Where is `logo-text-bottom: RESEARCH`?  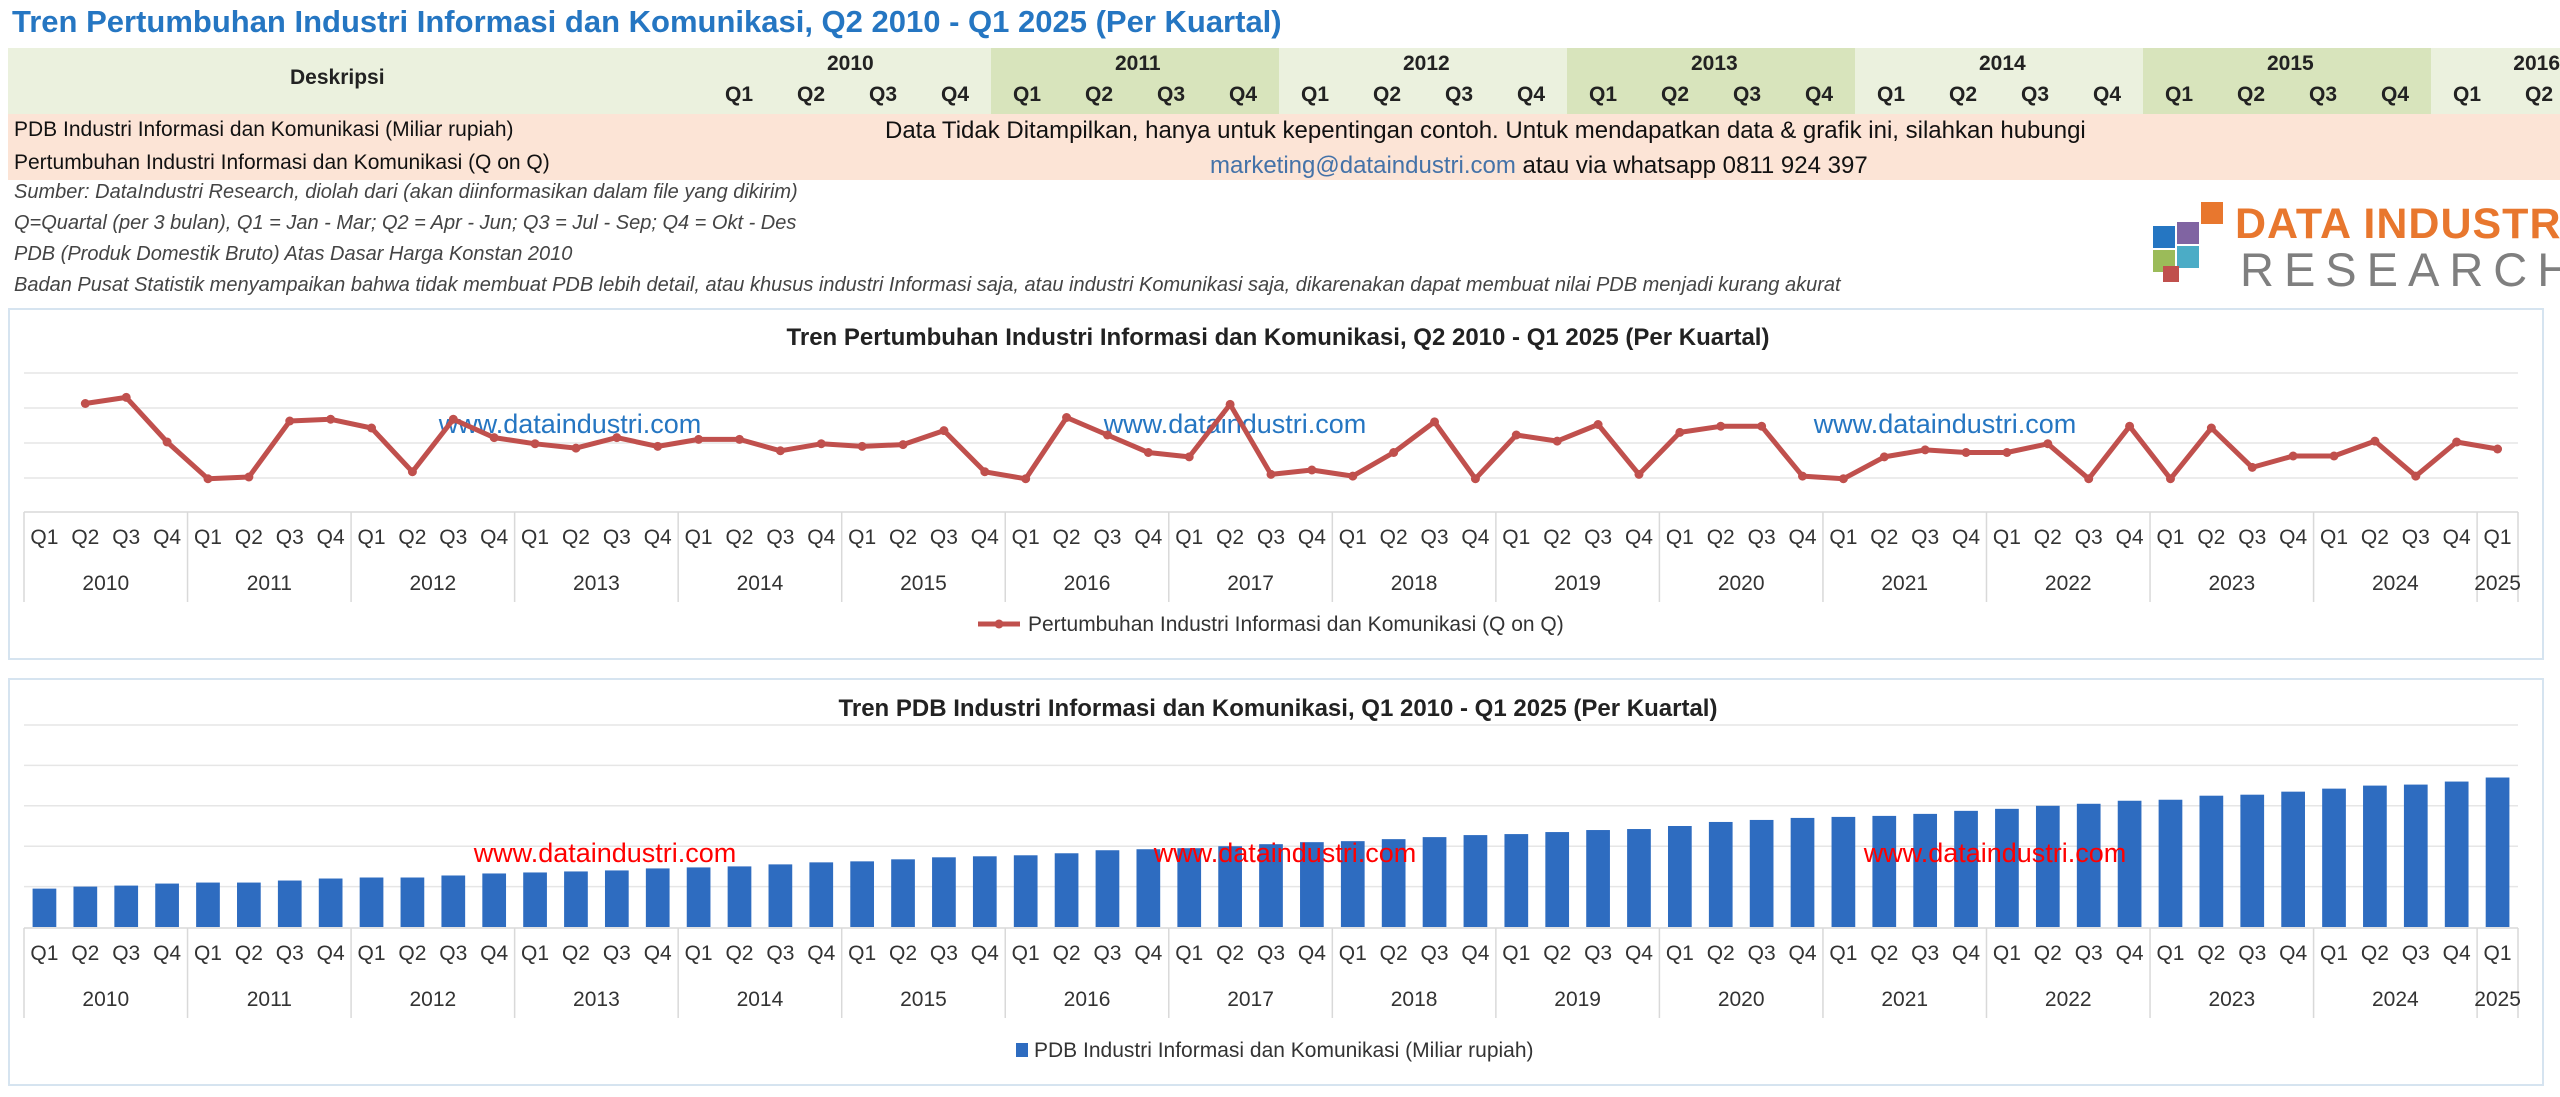
logo-text-bottom: RESEARCH is located at coordinates (2400, 269).